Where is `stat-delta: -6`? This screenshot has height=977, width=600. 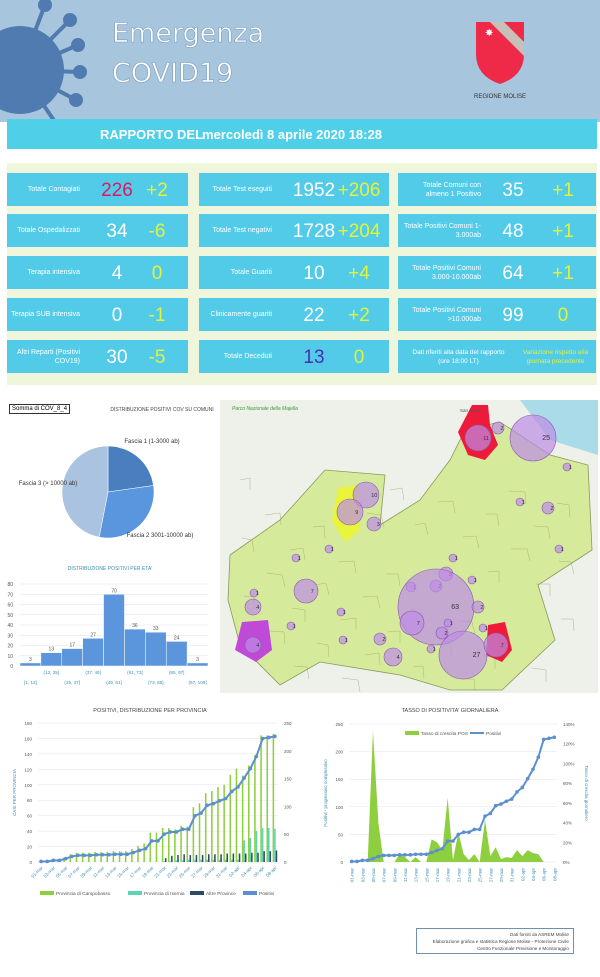 stat-delta: -6 is located at coordinates (157, 231).